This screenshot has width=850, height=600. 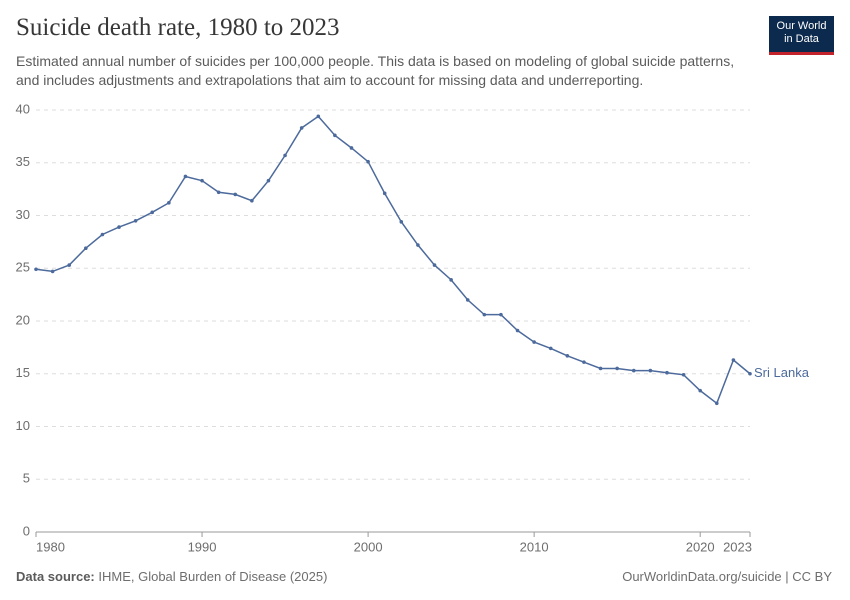 What do you see at coordinates (202, 546) in the screenshot?
I see `x-tick-label: 1990` at bounding box center [202, 546].